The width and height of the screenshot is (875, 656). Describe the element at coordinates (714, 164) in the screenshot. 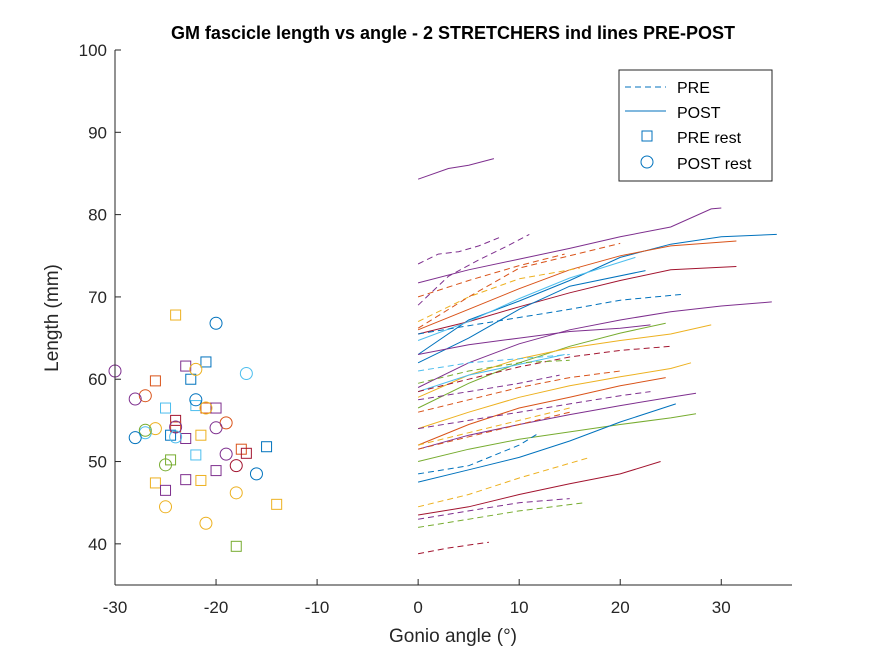

I see `legend-post-rest-label: POST rest` at that location.